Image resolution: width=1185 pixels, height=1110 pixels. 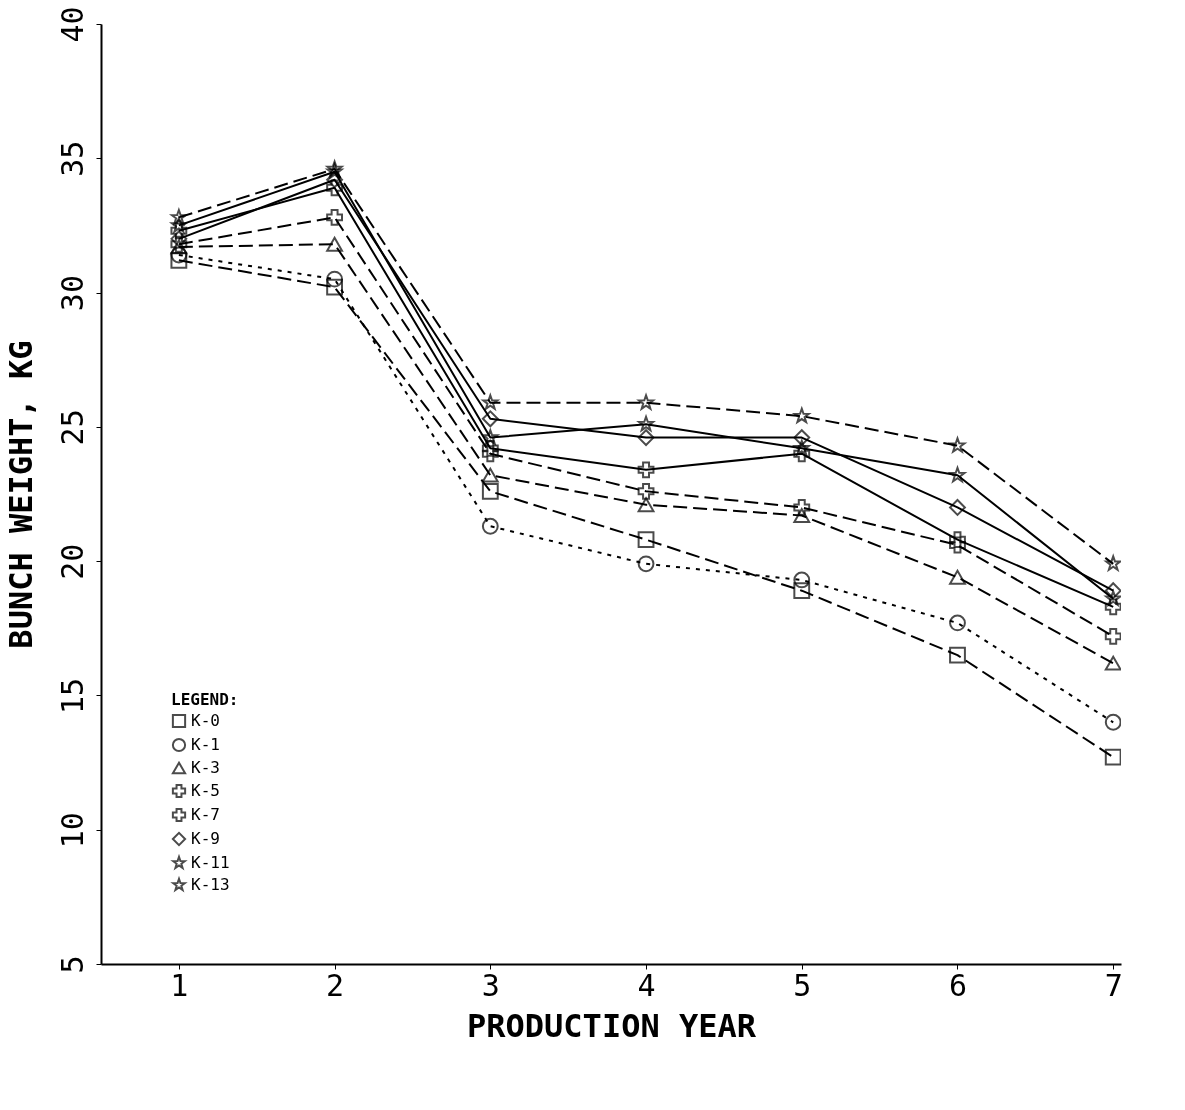 I want to click on legend-label: K-3, so click(x=205, y=767).